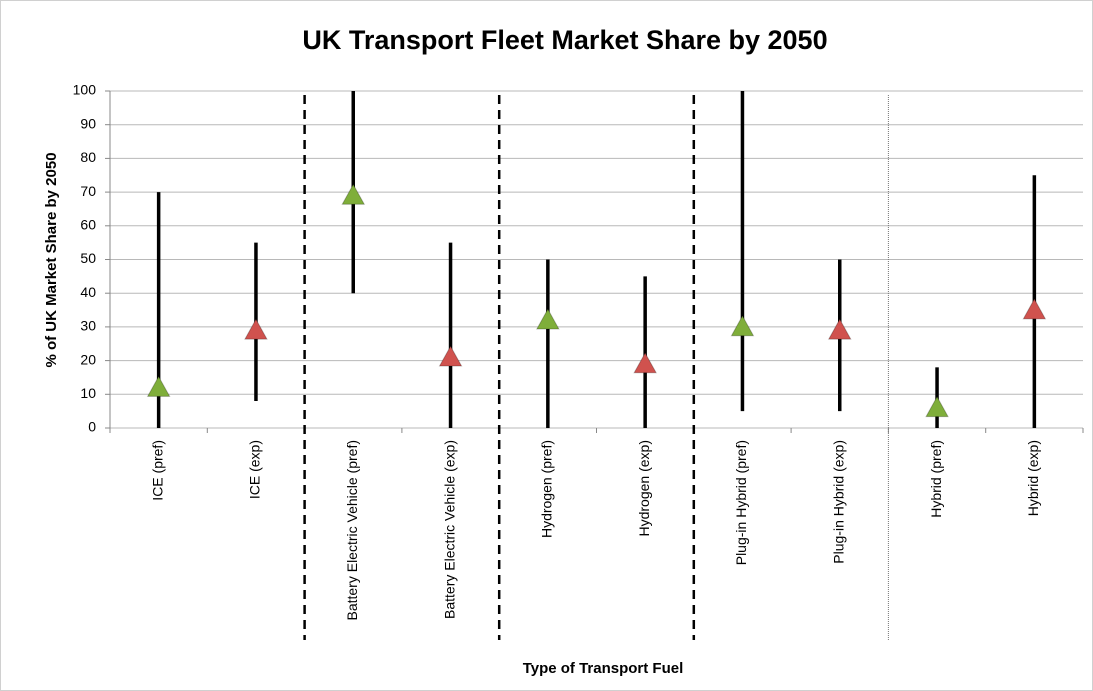 Image resolution: width=1093 pixels, height=691 pixels. Describe the element at coordinates (88, 258) in the screenshot. I see `y-tick-label: 50` at that location.